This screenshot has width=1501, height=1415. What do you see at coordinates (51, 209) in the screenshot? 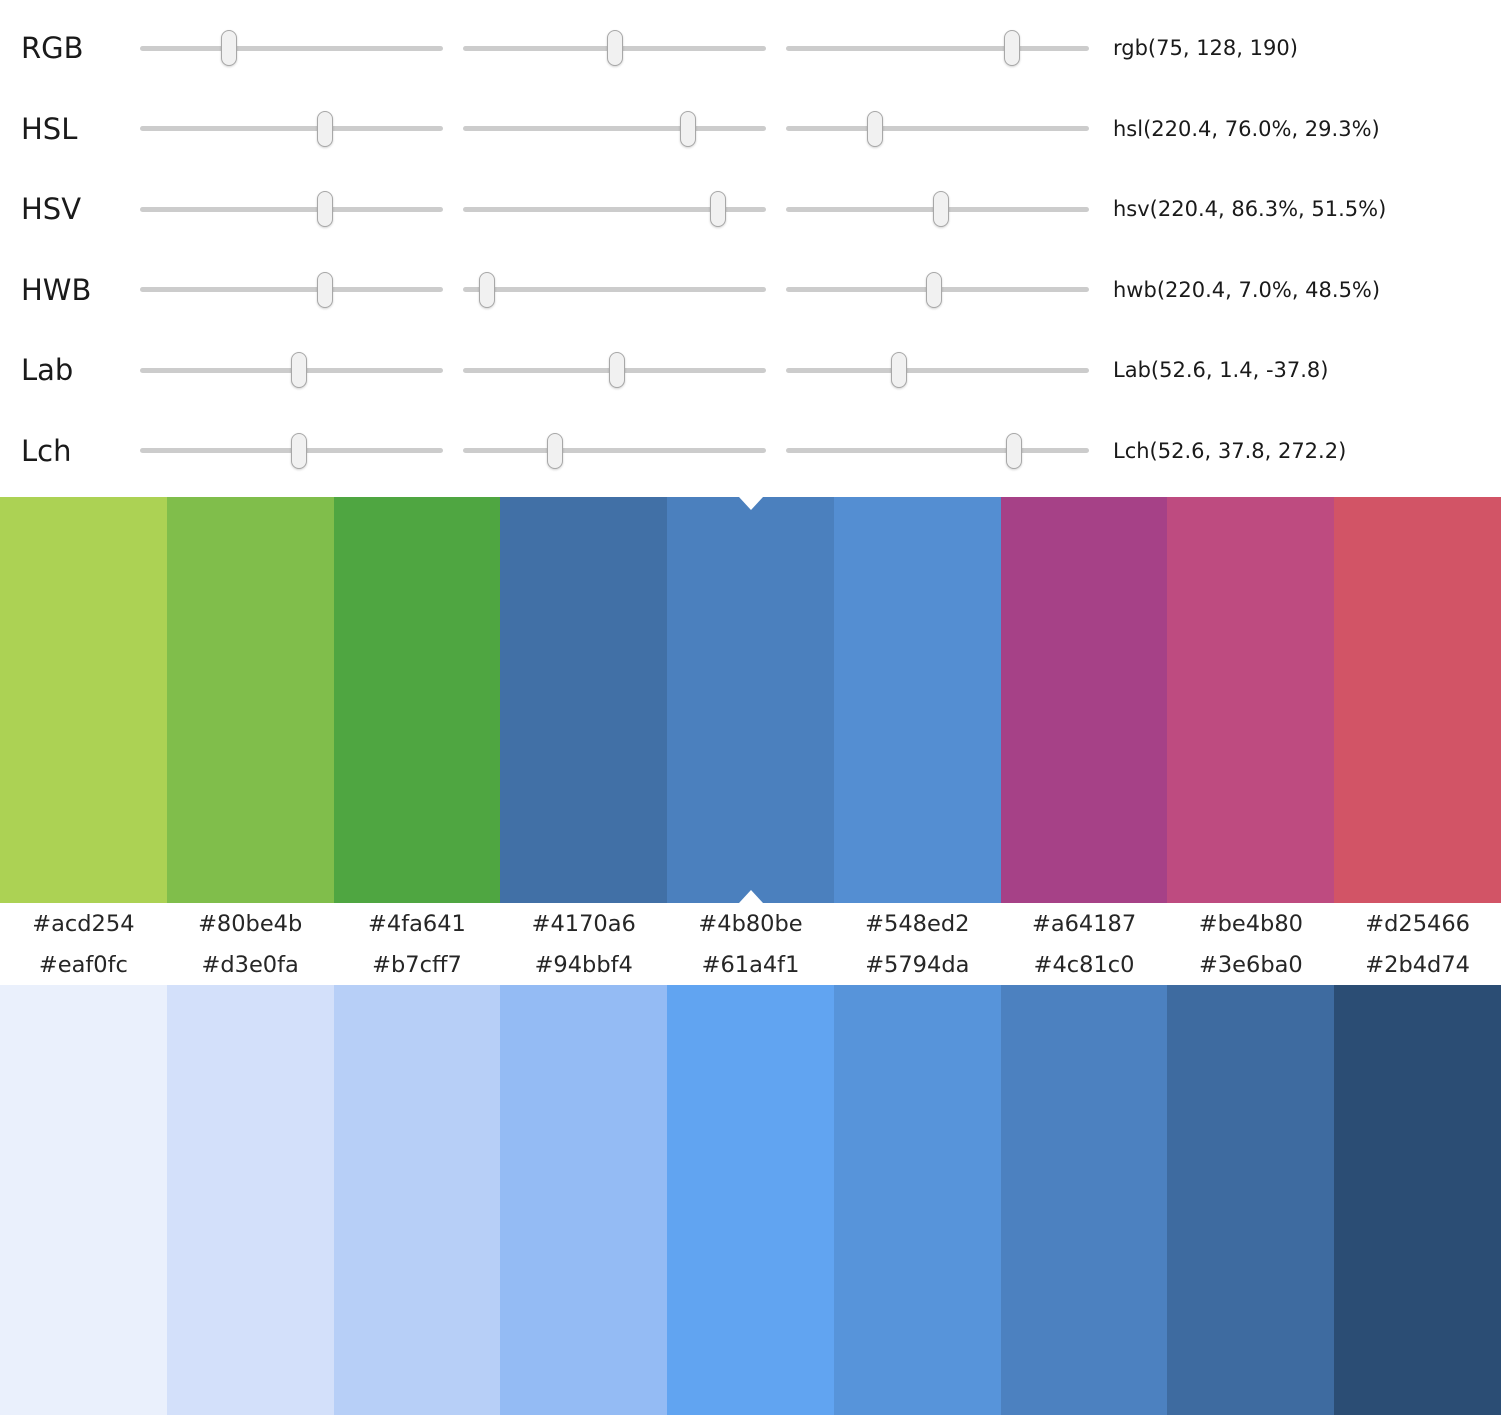
I see `colorspace-label-hsv: HSV` at bounding box center [51, 209].